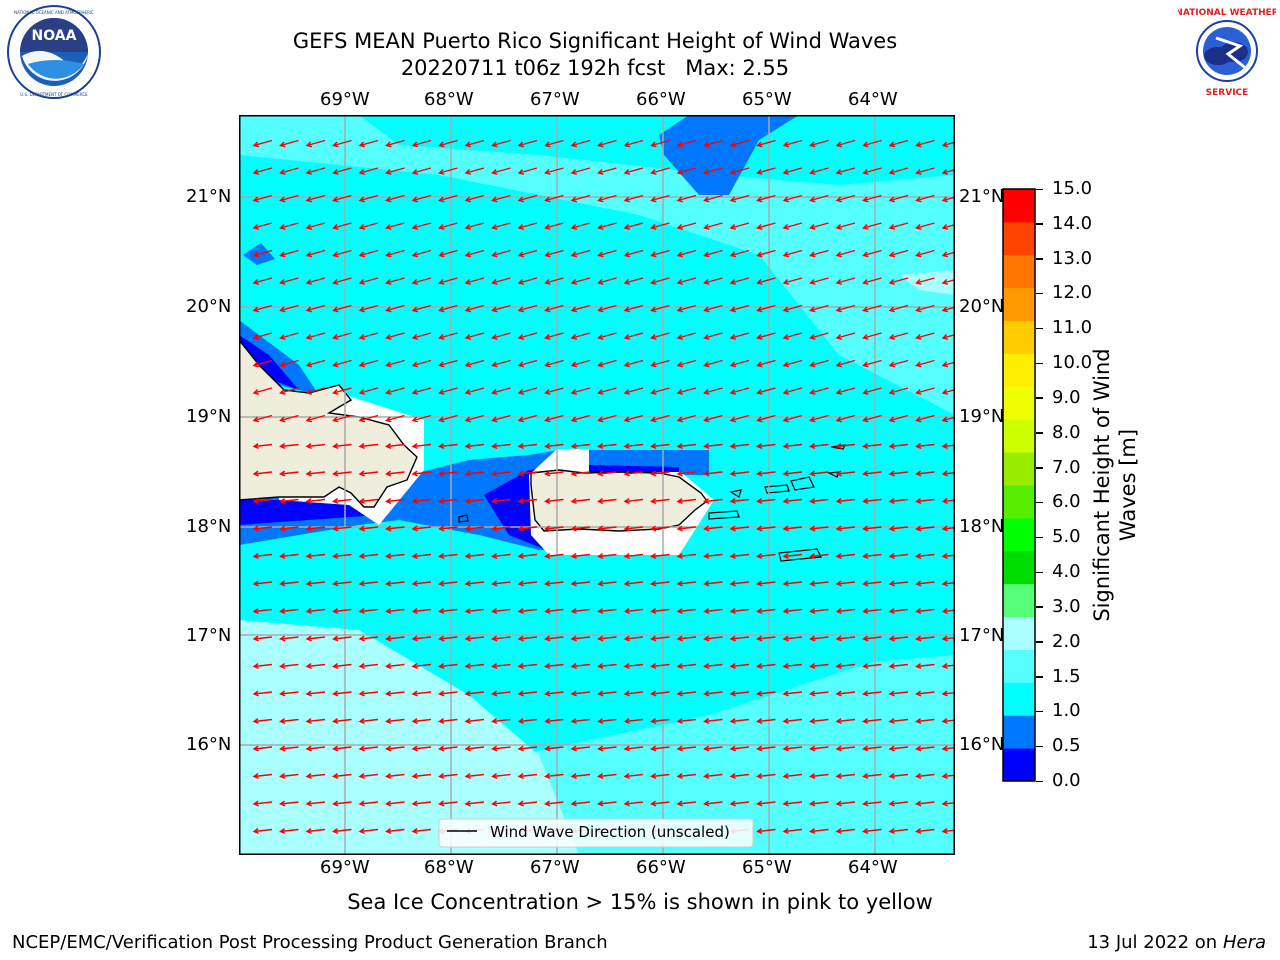  Describe the element at coordinates (209, 306) in the screenshot. I see `lat-tick-left: 20°N` at that location.